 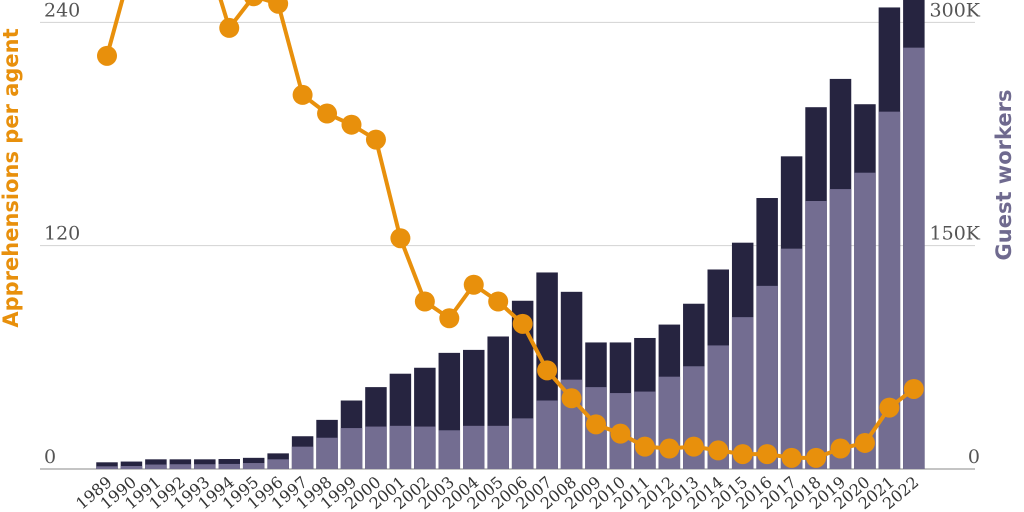 What do you see at coordinates (955, 10) in the screenshot?
I see `right-tick-label: 300K` at bounding box center [955, 10].